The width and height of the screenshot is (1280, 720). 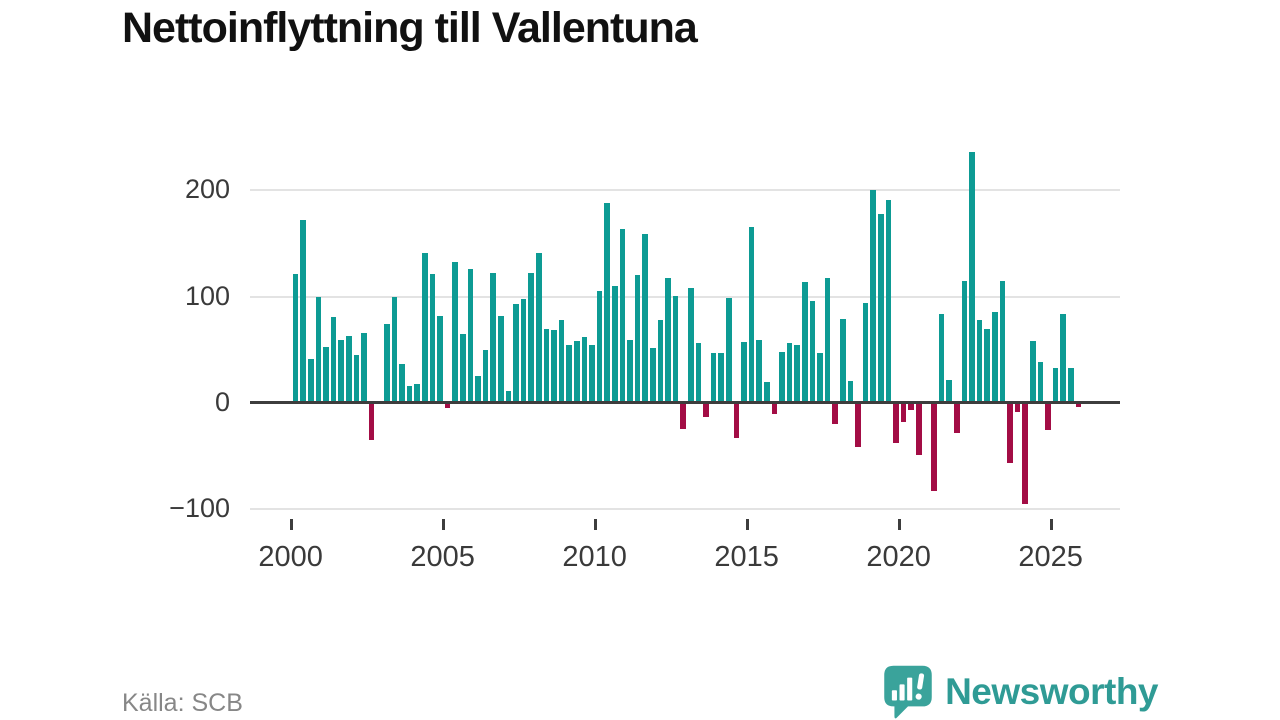 I want to click on bar-2004-q4, so click(x=440, y=359).